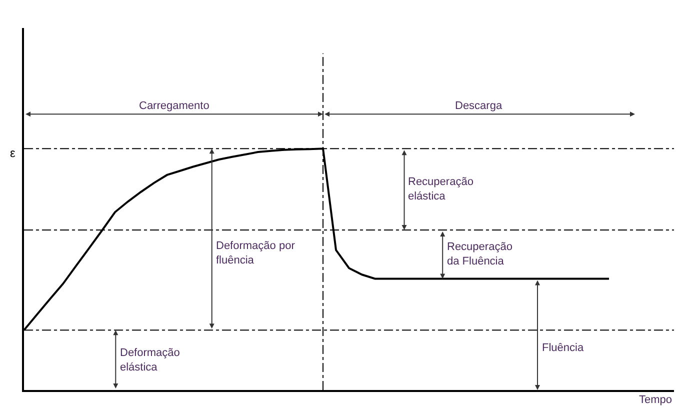 This screenshot has width=680, height=414. Describe the element at coordinates (479, 254) in the screenshot. I see `annotation: Recuperação da Fluência` at that location.